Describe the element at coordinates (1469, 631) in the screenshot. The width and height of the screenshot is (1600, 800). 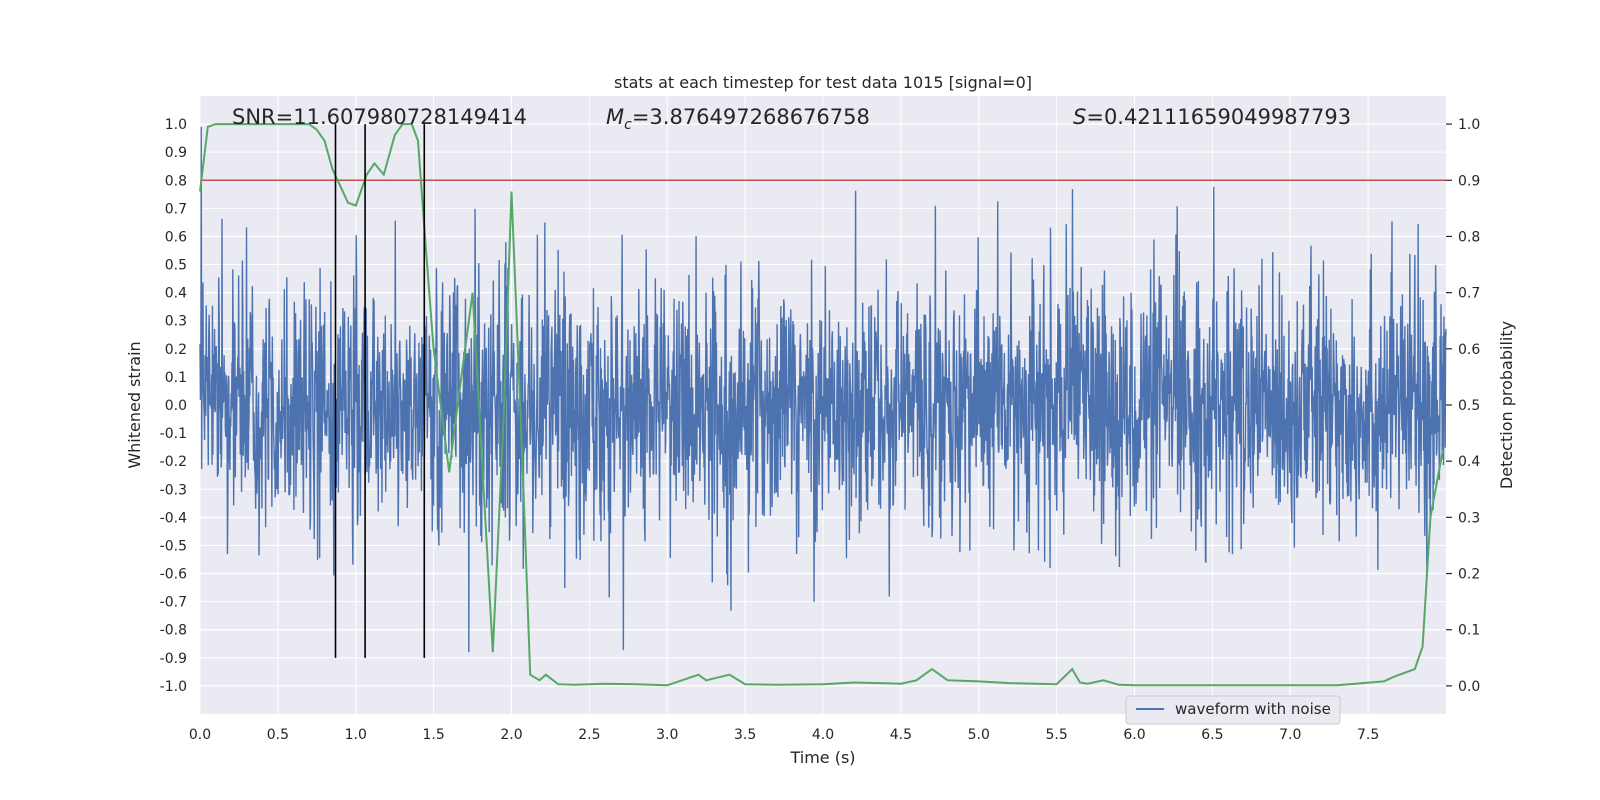
I see `right-tick-label: 0.1` at that location.